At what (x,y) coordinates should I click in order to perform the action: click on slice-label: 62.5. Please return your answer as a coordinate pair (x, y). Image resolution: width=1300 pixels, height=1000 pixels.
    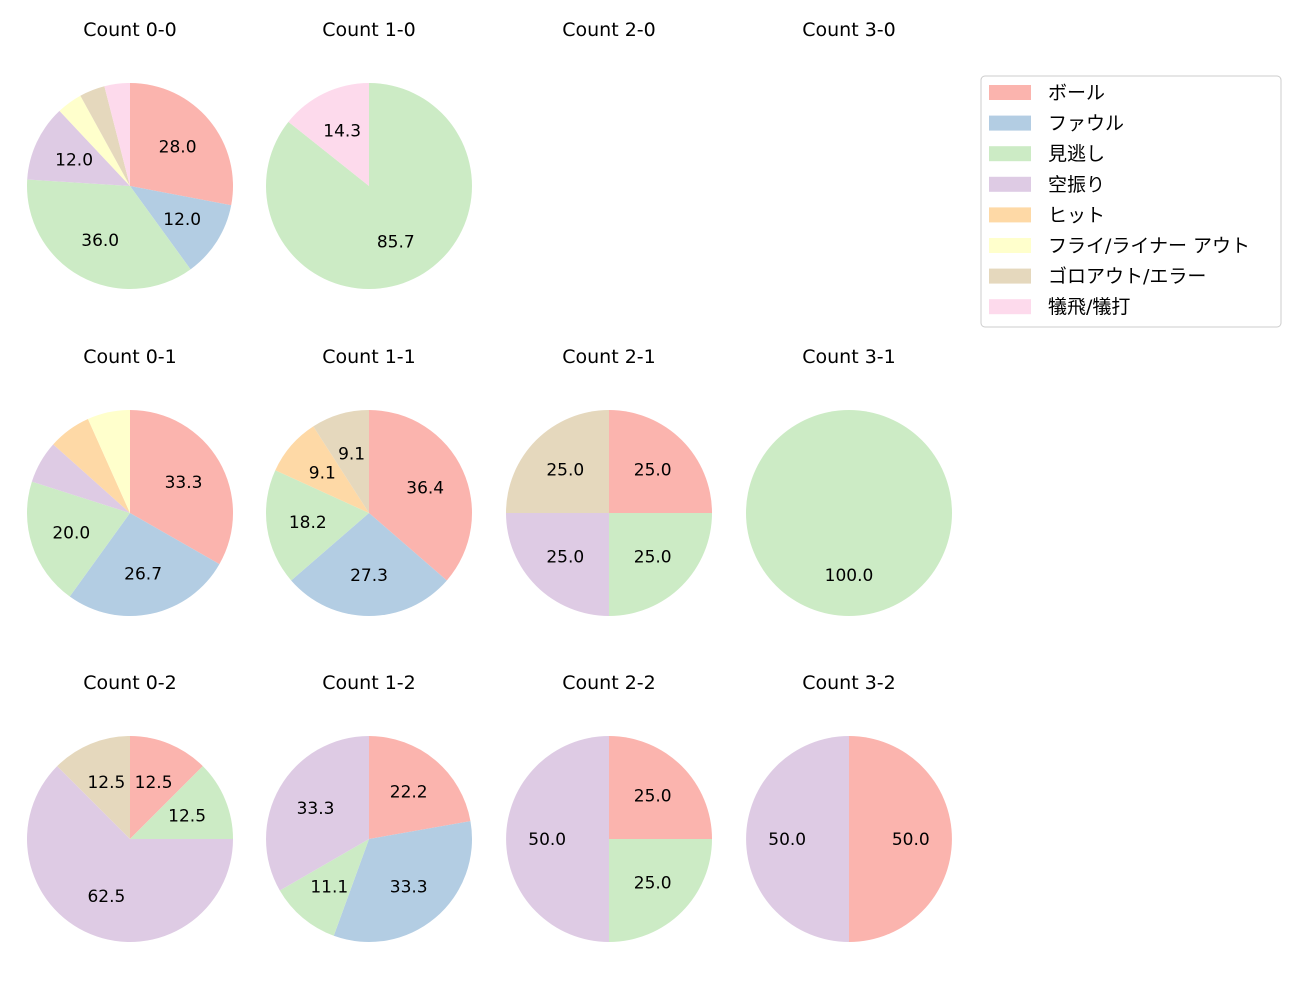
    Looking at the image, I should click on (106, 897).